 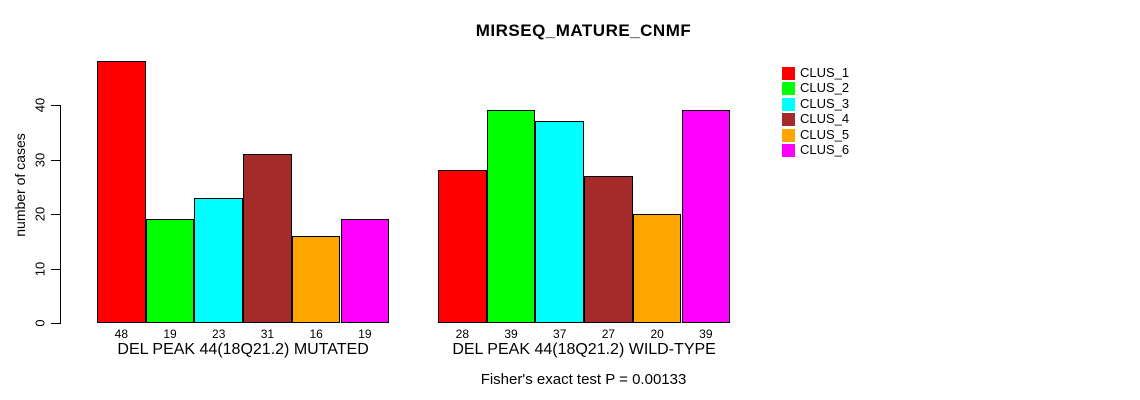 I want to click on y-tick-label: 40, so click(x=40, y=105).